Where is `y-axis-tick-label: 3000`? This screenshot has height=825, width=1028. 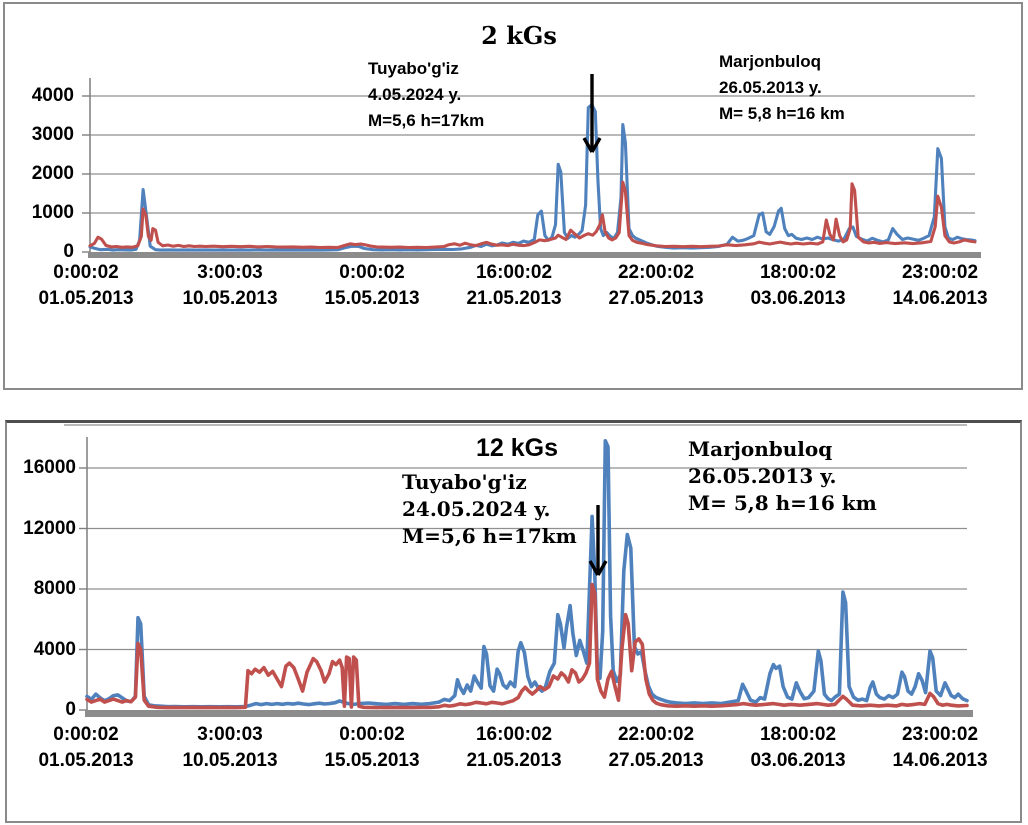
y-axis-tick-label: 3000 is located at coordinates (52, 134).